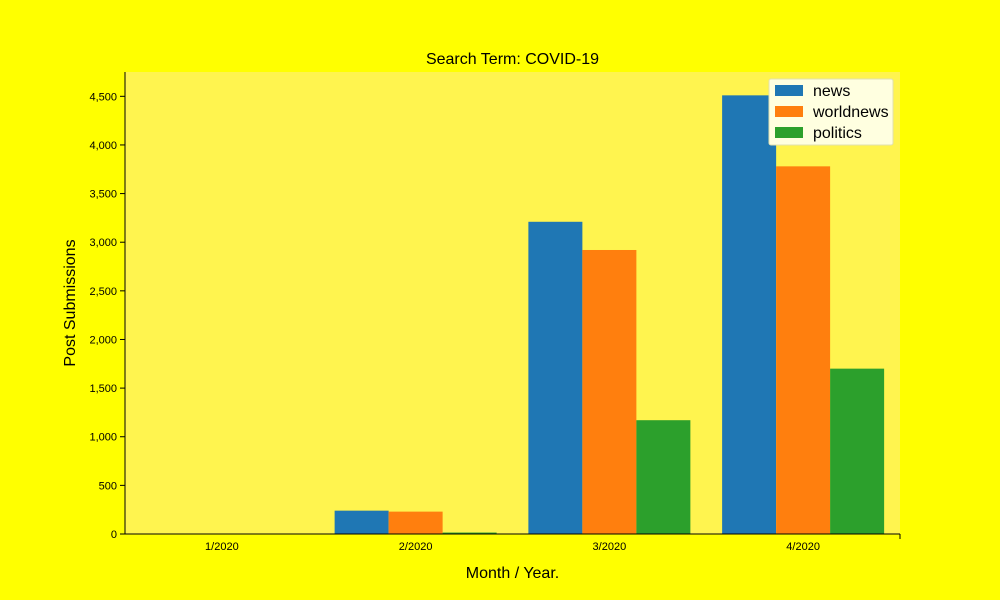 The height and width of the screenshot is (600, 1000). Describe the element at coordinates (512, 573) in the screenshot. I see `x-axis-title: Month / Year.` at that location.